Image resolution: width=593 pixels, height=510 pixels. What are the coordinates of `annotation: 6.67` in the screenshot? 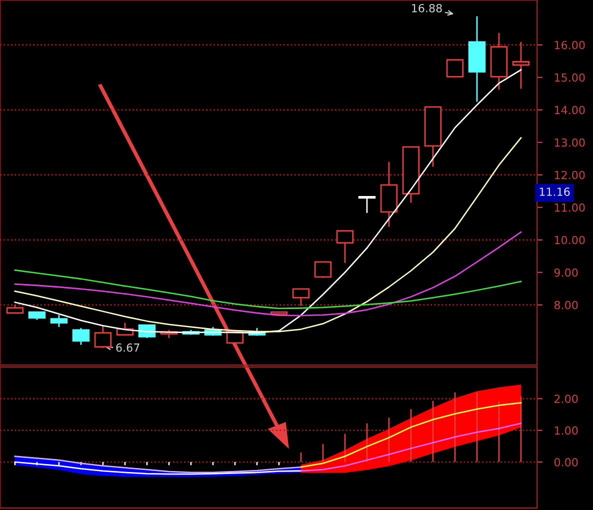 It's located at (128, 347).